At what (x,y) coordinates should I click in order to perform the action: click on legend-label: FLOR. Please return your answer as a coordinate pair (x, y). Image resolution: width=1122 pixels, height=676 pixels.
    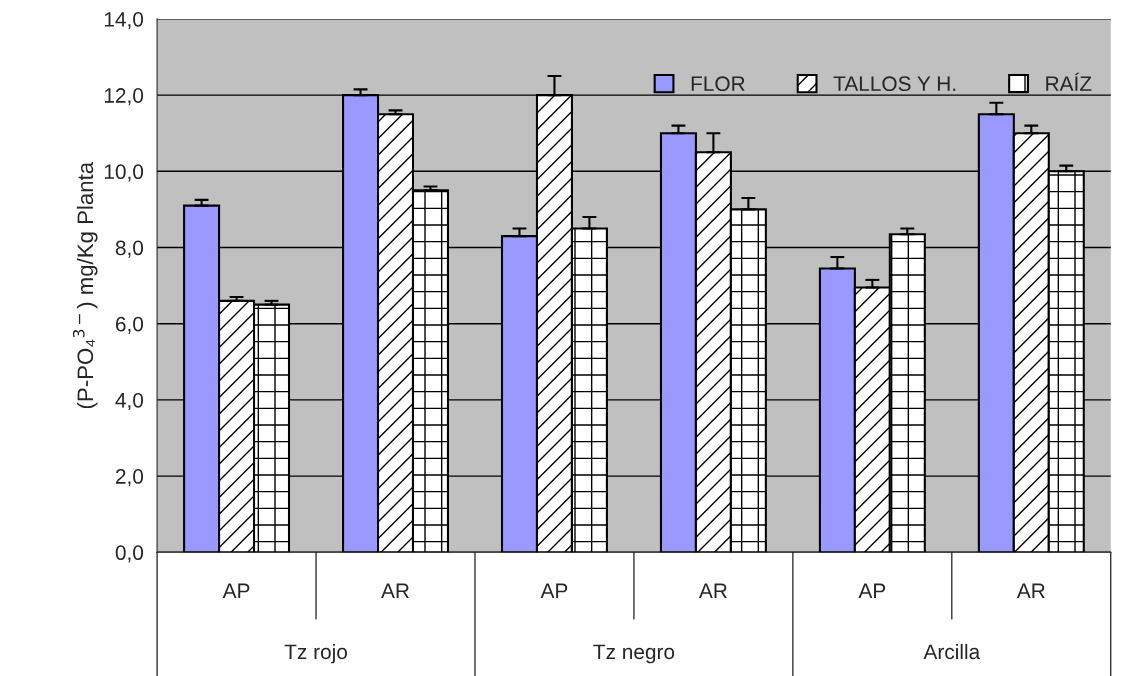
    Looking at the image, I should click on (718, 84).